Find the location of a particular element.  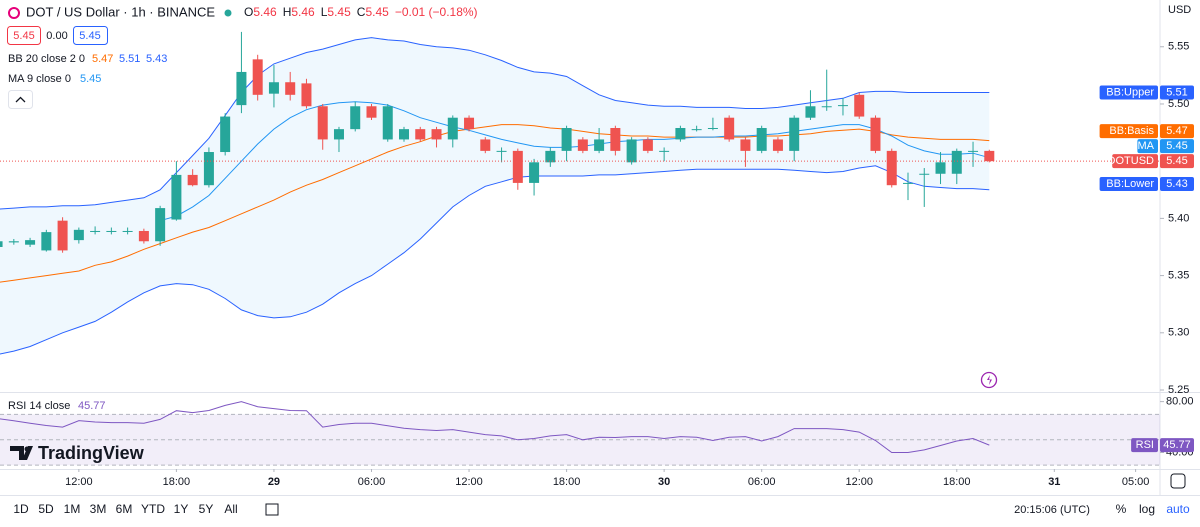

toolbar: 1D 5D 1M 3M 6M YTD 1Y 5Y All% log auto is located at coordinates (601, 509).